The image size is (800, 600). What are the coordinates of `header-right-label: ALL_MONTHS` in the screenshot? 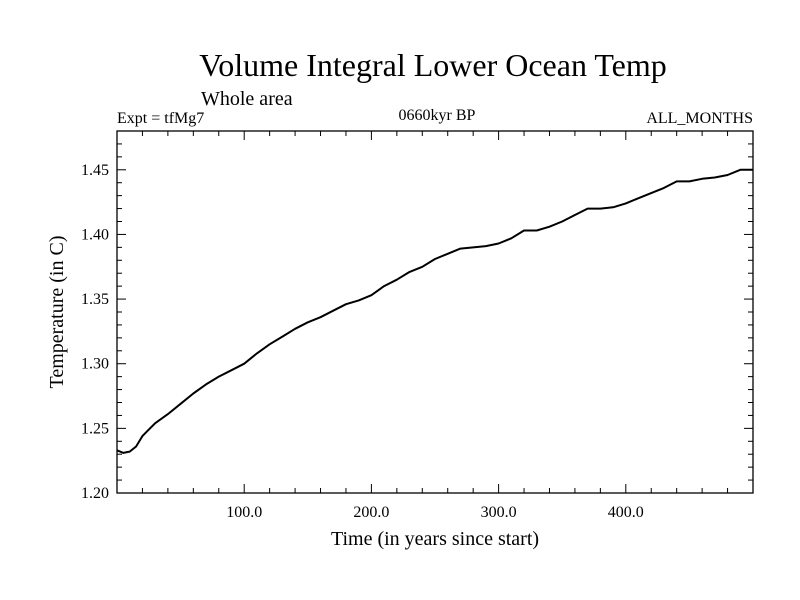 It's located at (699, 118).